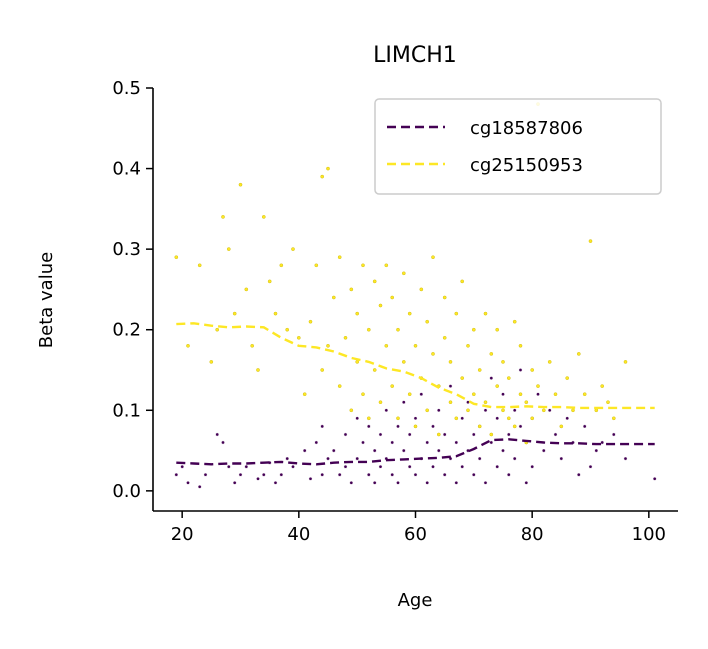 The width and height of the screenshot is (708, 649). Describe the element at coordinates (418, 528) in the screenshot. I see `x-ticks: 20 40 60 80 100` at that location.